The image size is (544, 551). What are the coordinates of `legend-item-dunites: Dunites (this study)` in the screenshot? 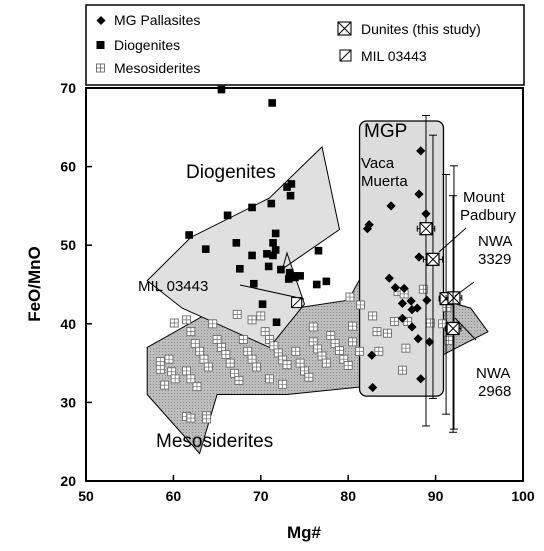 It's located at (409, 29).